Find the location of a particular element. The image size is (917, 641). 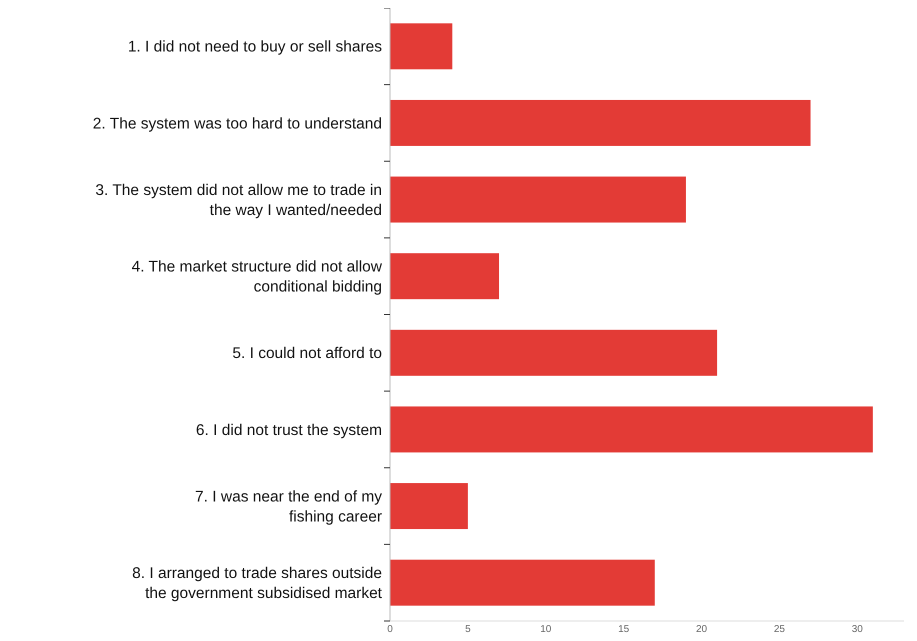

x-tick-label: 0 is located at coordinates (390, 629).